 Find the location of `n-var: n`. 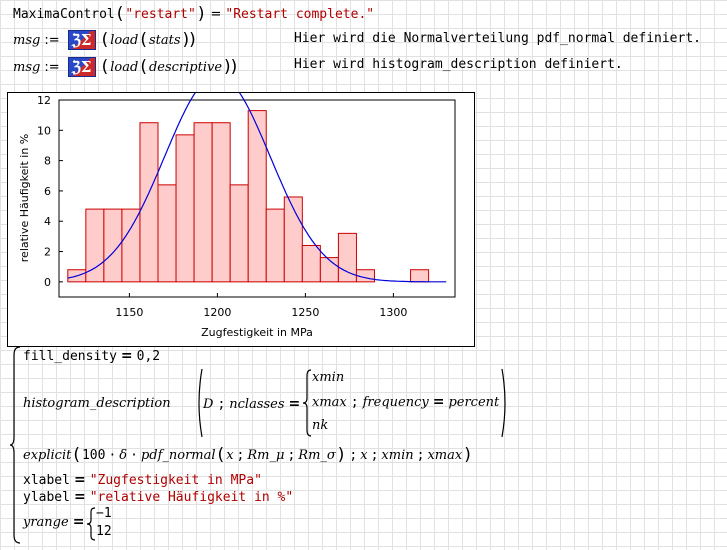

n-var: n is located at coordinates (316, 425).